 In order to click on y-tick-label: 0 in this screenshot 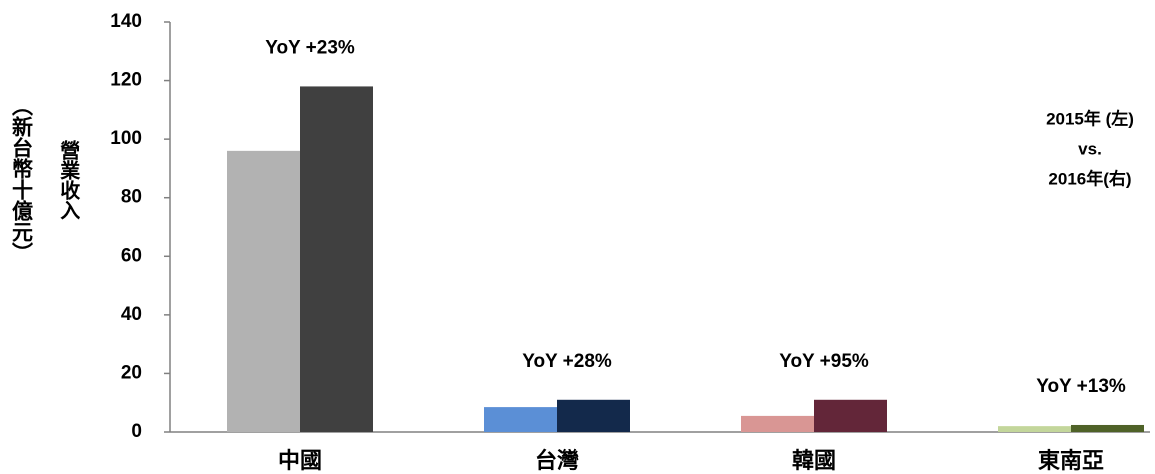, I will do `click(136, 431)`.